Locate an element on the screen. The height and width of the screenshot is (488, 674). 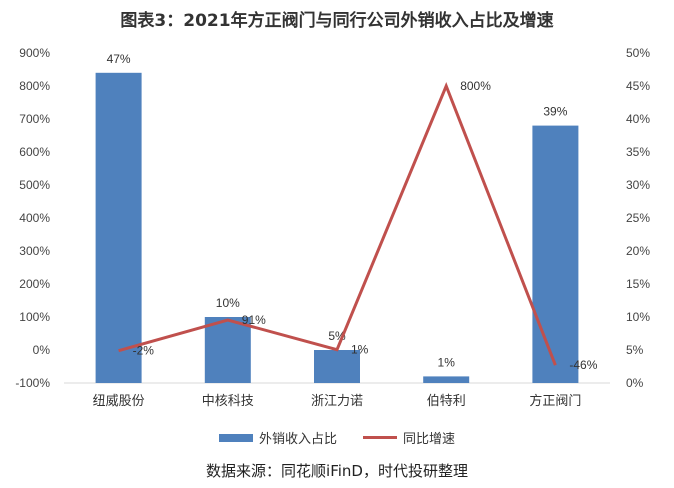
category-label: 伯特利 is located at coordinates (446, 401).